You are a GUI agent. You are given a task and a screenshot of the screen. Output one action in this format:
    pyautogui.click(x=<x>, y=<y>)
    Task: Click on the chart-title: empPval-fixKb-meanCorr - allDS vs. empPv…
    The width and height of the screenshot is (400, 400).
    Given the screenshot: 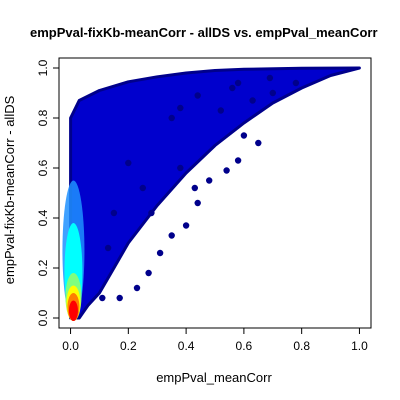 What is the action you would take?
    pyautogui.click(x=204, y=32)
    